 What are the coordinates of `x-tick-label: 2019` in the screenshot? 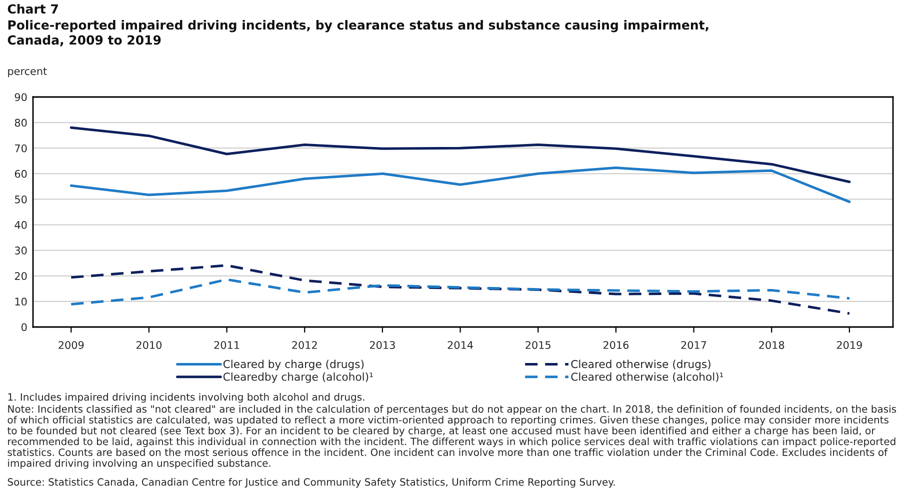 It's located at (849, 345).